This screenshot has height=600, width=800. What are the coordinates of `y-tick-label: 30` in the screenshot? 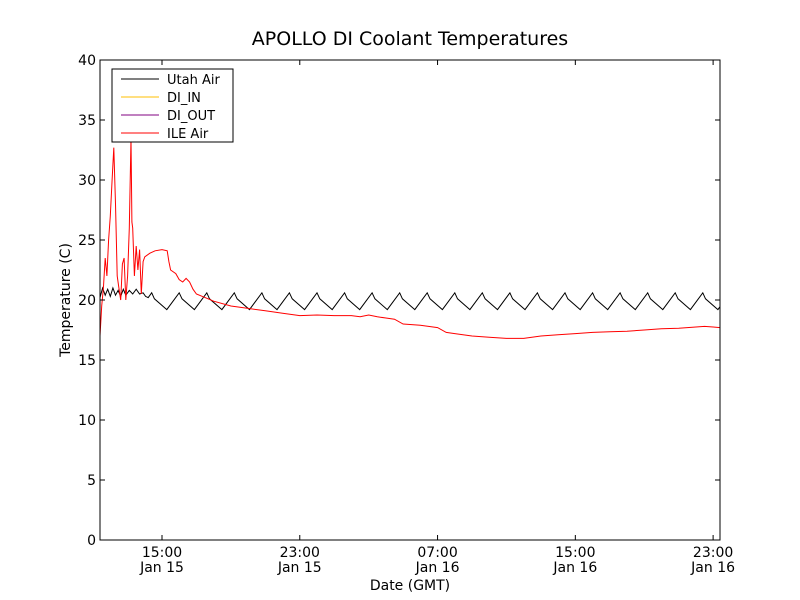 It's located at (87, 181).